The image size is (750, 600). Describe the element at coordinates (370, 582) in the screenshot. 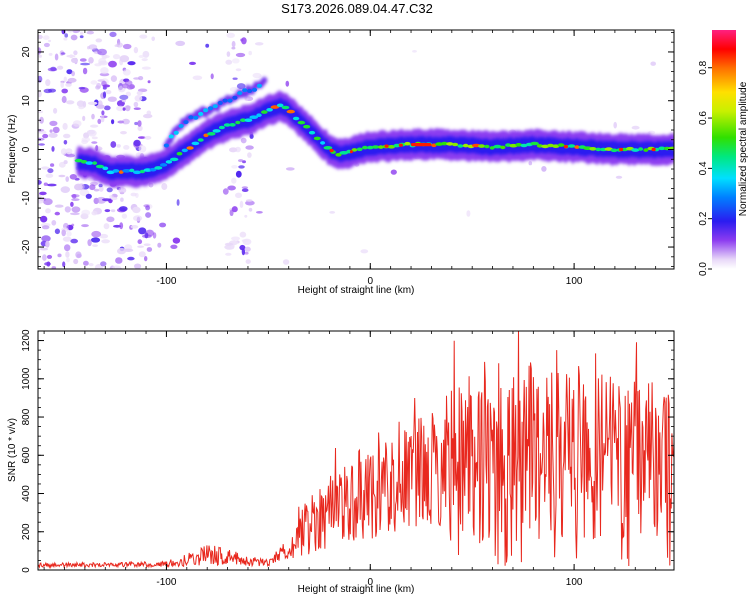

I see `x-tick-label: 0` at that location.